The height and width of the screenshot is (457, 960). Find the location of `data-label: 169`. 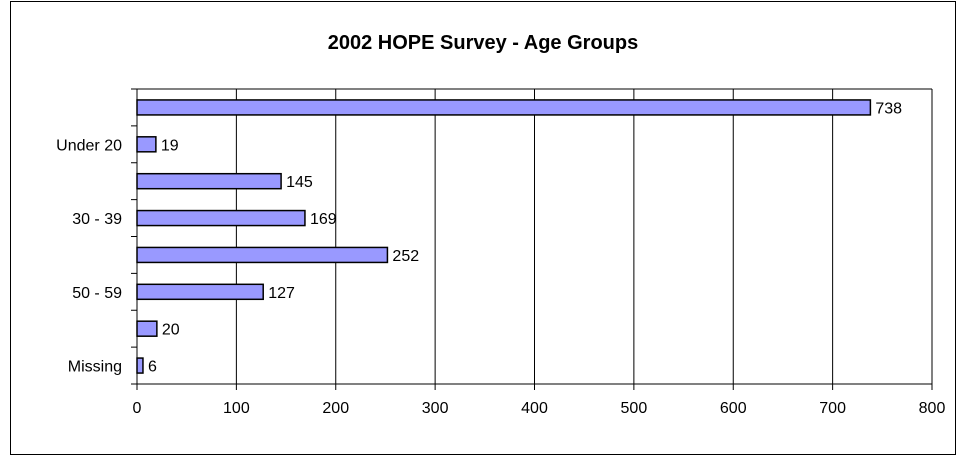

data-label: 169 is located at coordinates (323, 219).